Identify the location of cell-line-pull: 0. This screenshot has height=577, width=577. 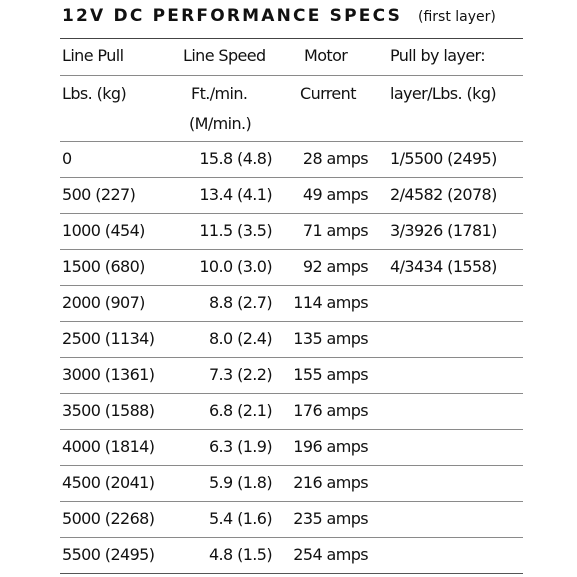
(67, 158).